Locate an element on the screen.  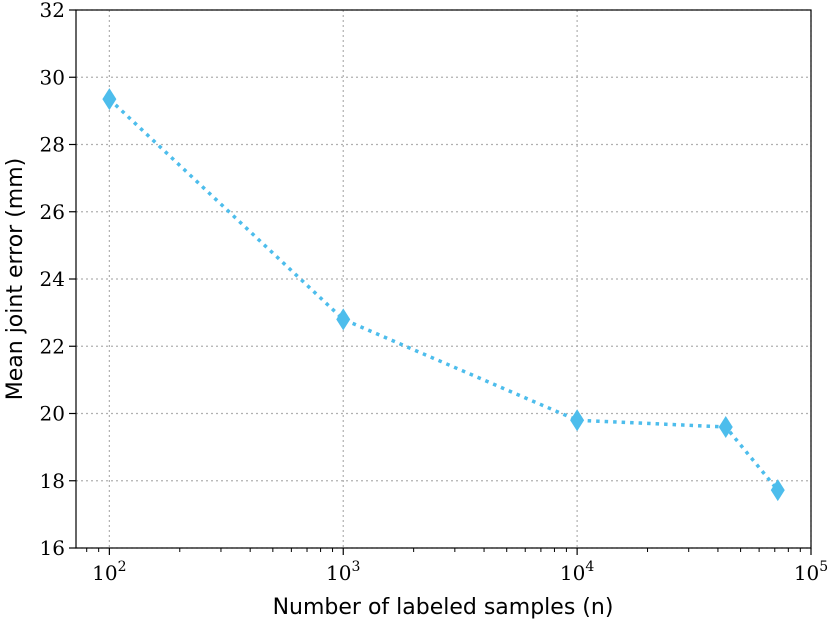
y-axis-label: Mean joint error (mm) is located at coordinates (15, 279).